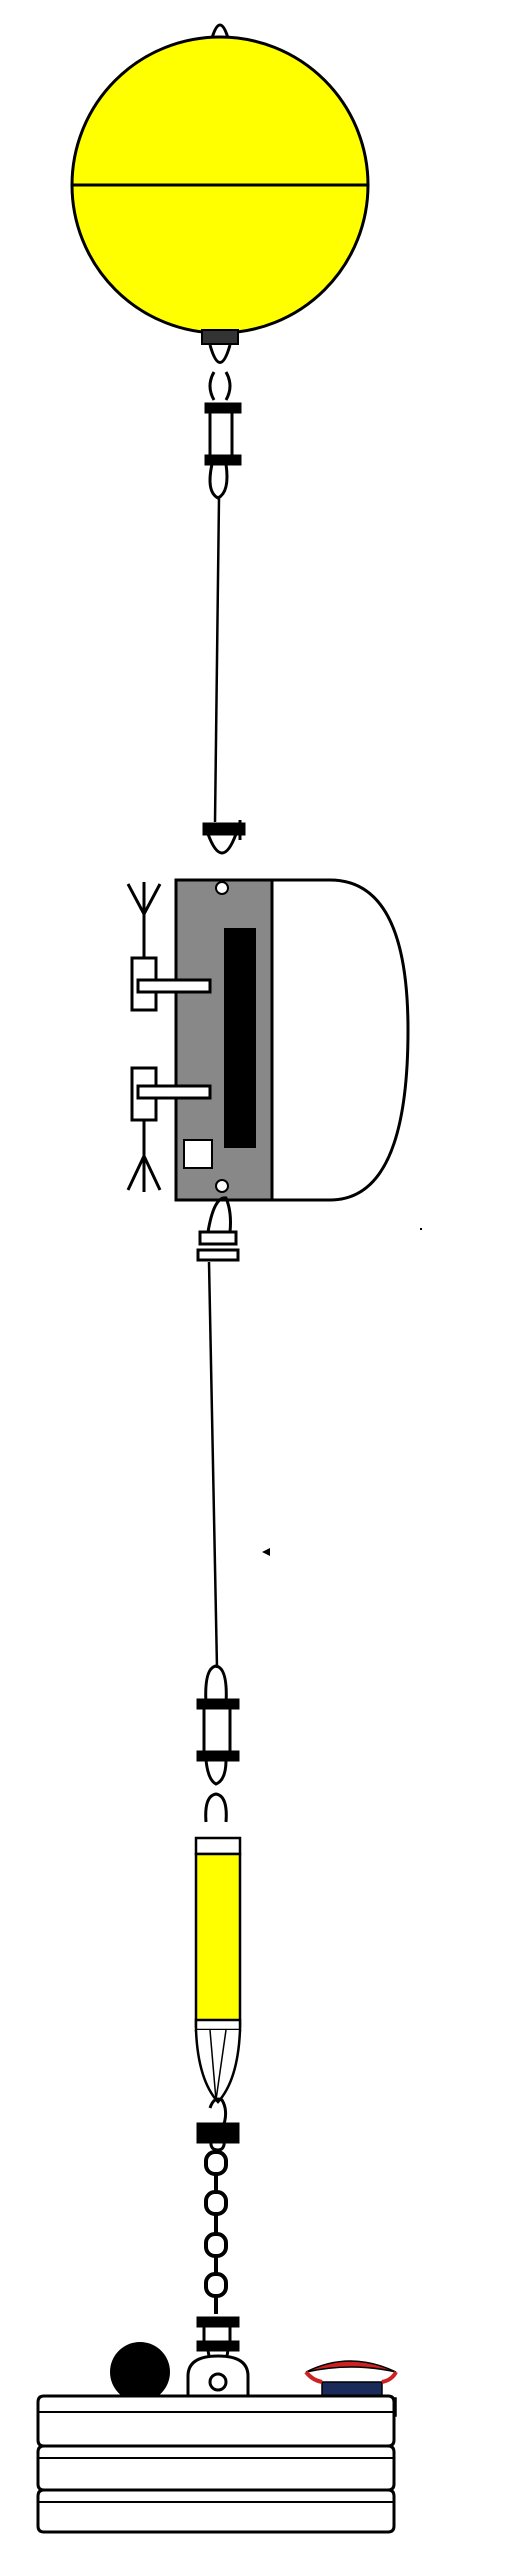  What do you see at coordinates (223, 422) in the screenshot?
I see `swivel-shackle-icon` at bounding box center [223, 422].